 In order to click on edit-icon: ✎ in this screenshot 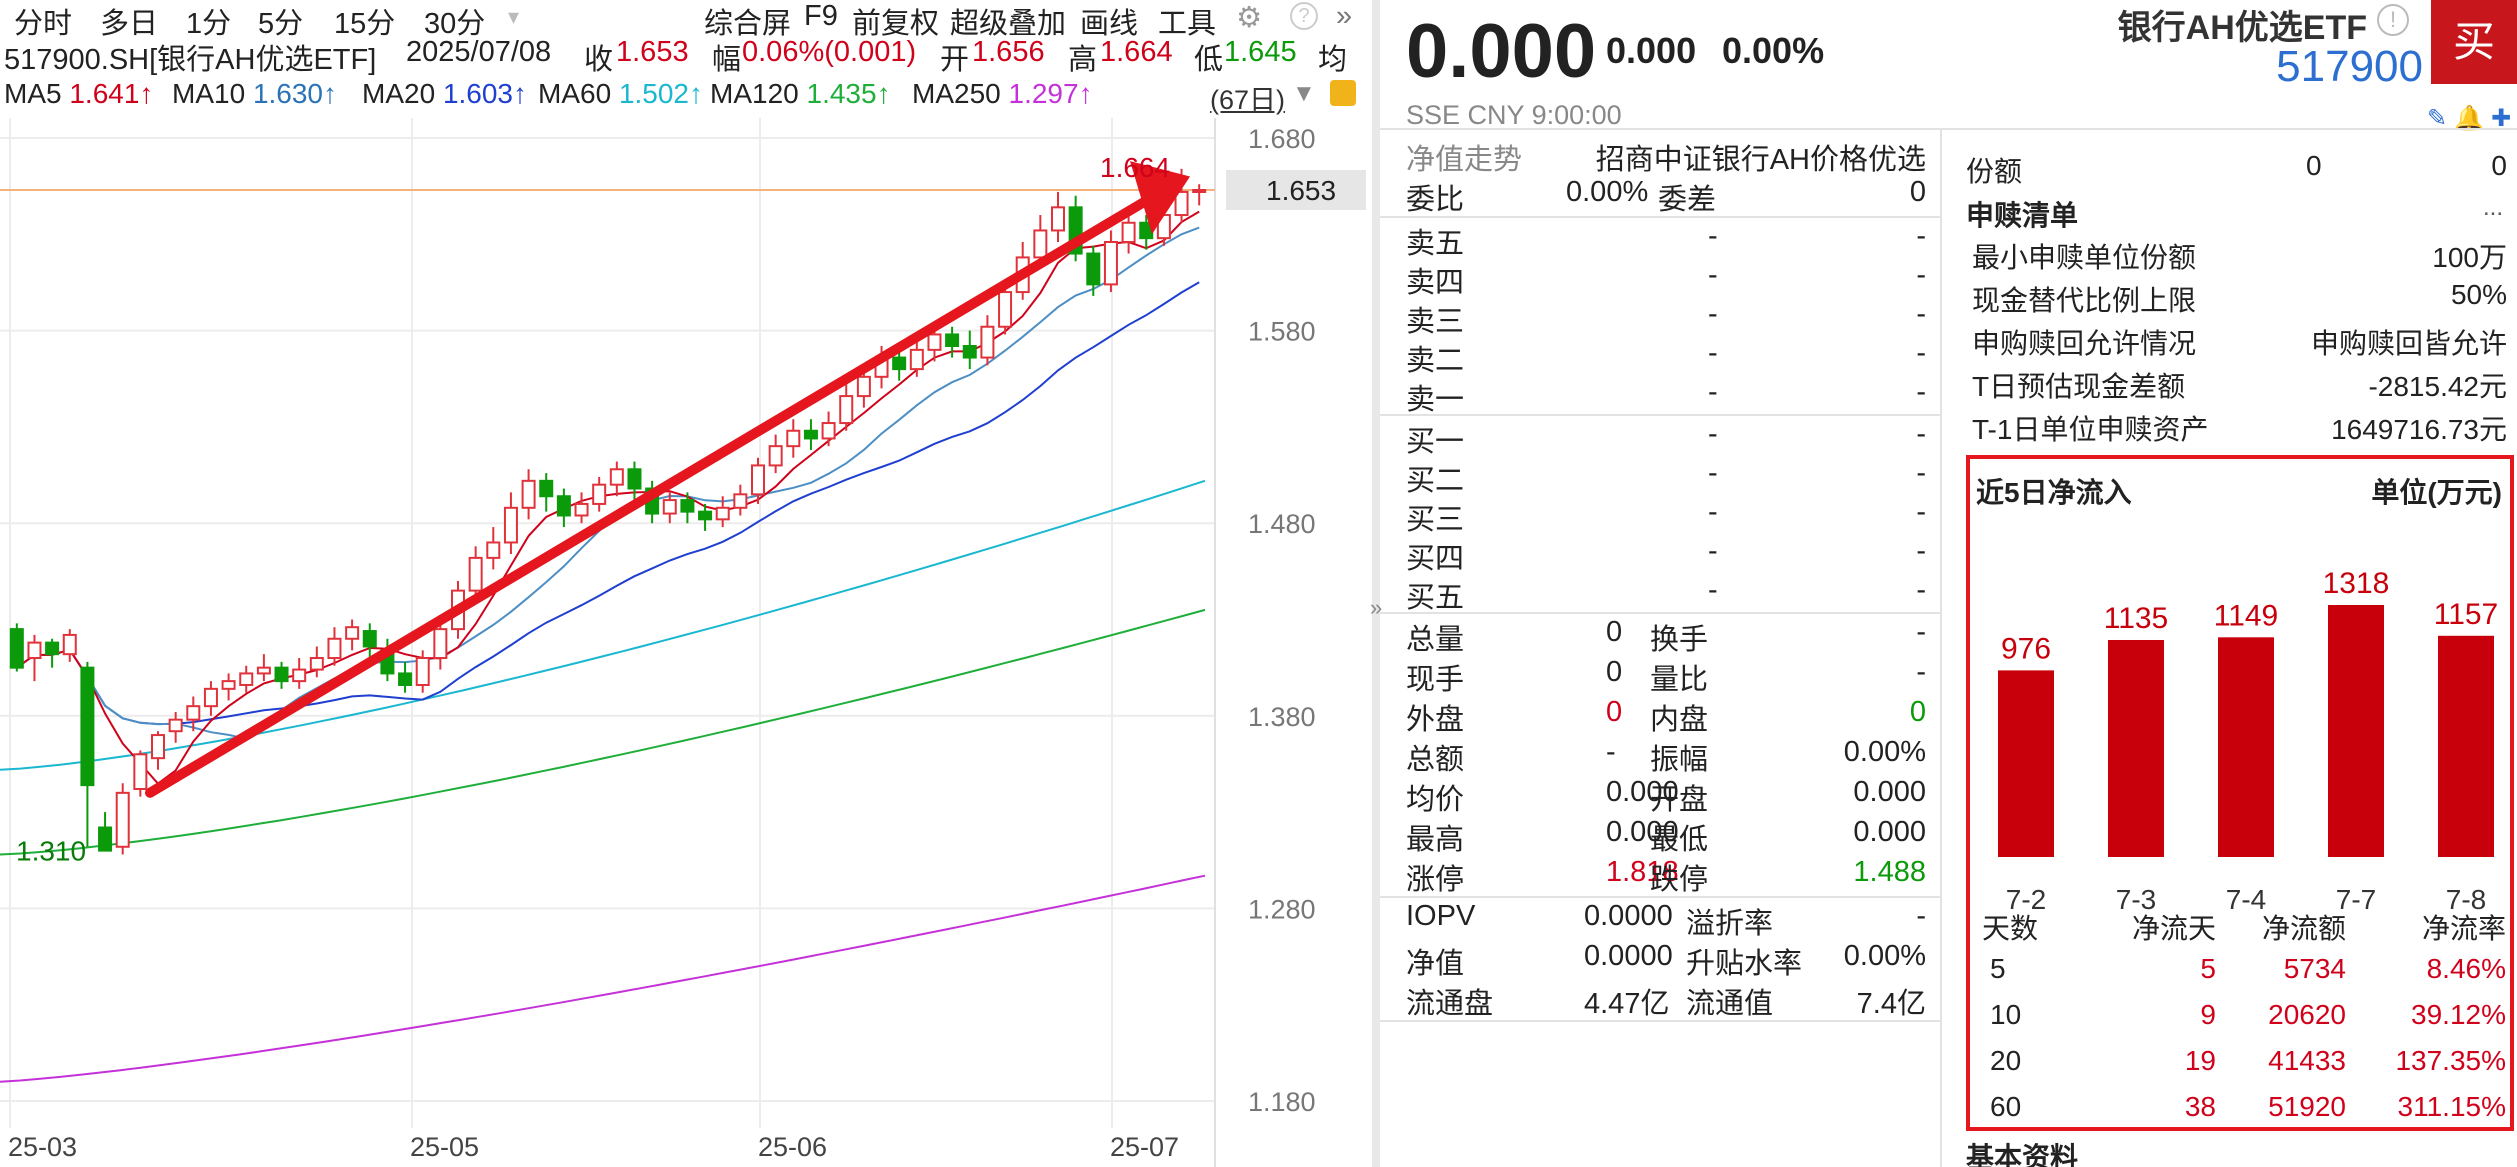, I will do `click(2437, 118)`.